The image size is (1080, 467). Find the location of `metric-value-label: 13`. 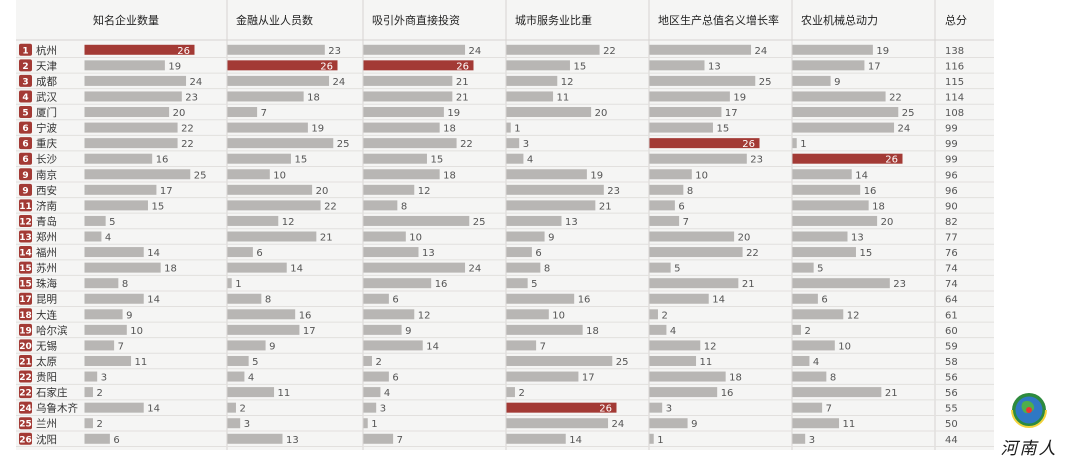

metric-value-label: 13 is located at coordinates (857, 238).